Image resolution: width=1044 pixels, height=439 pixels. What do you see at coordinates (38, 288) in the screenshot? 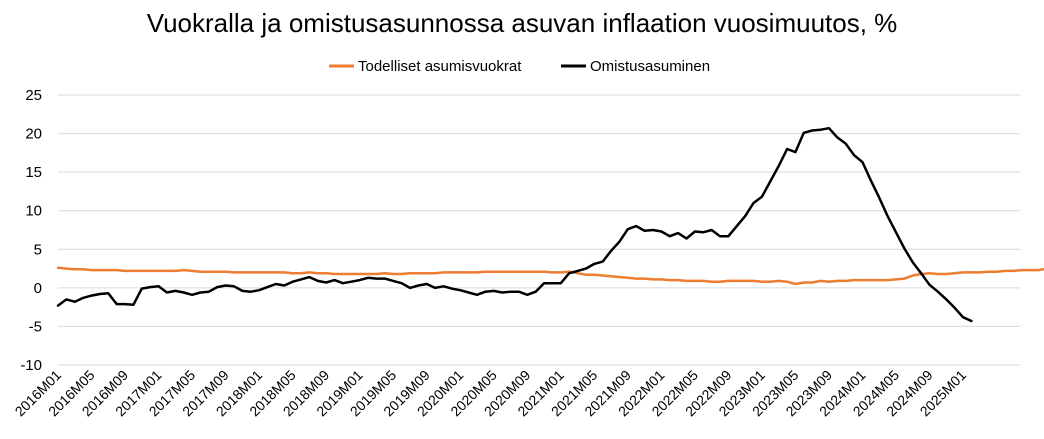
I see `y-tick-label: 0` at bounding box center [38, 288].